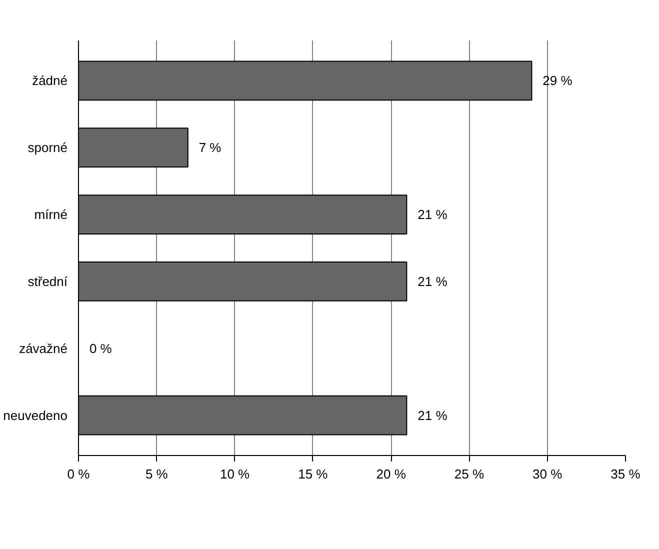 This screenshot has height=549, width=659. Describe the element at coordinates (43, 348) in the screenshot. I see `y-tick-label: závažné` at that location.